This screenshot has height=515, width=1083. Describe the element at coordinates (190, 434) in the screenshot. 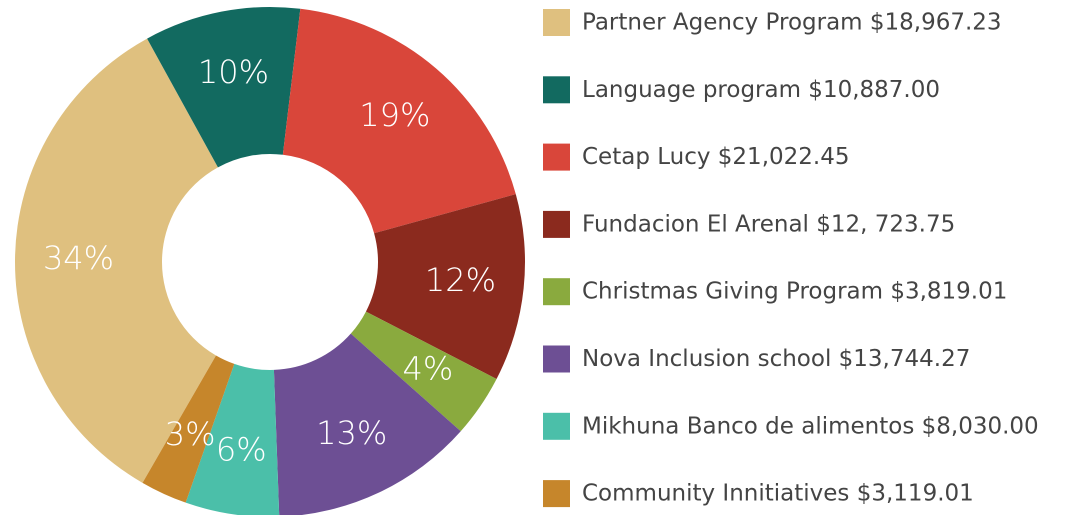

I see `slice-label: 3%` at that location.